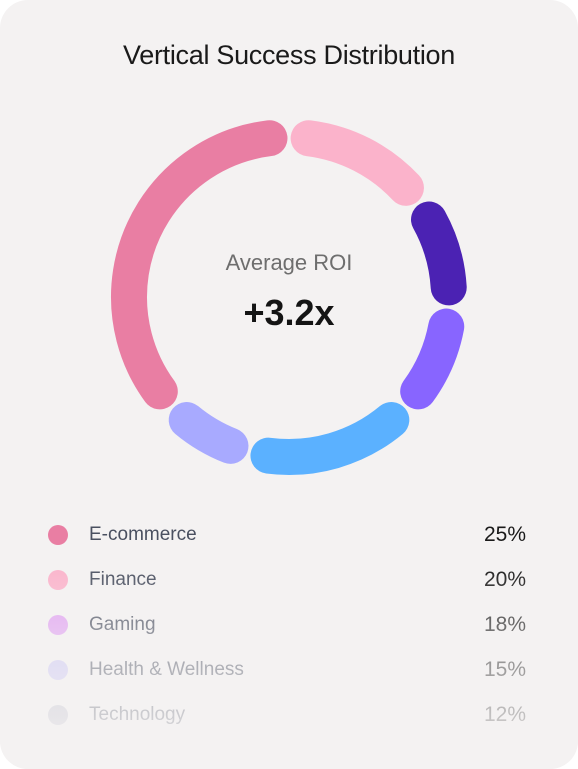 The image size is (578, 769). Describe the element at coordinates (143, 534) in the screenshot. I see `legend-label: E-commerce` at that location.